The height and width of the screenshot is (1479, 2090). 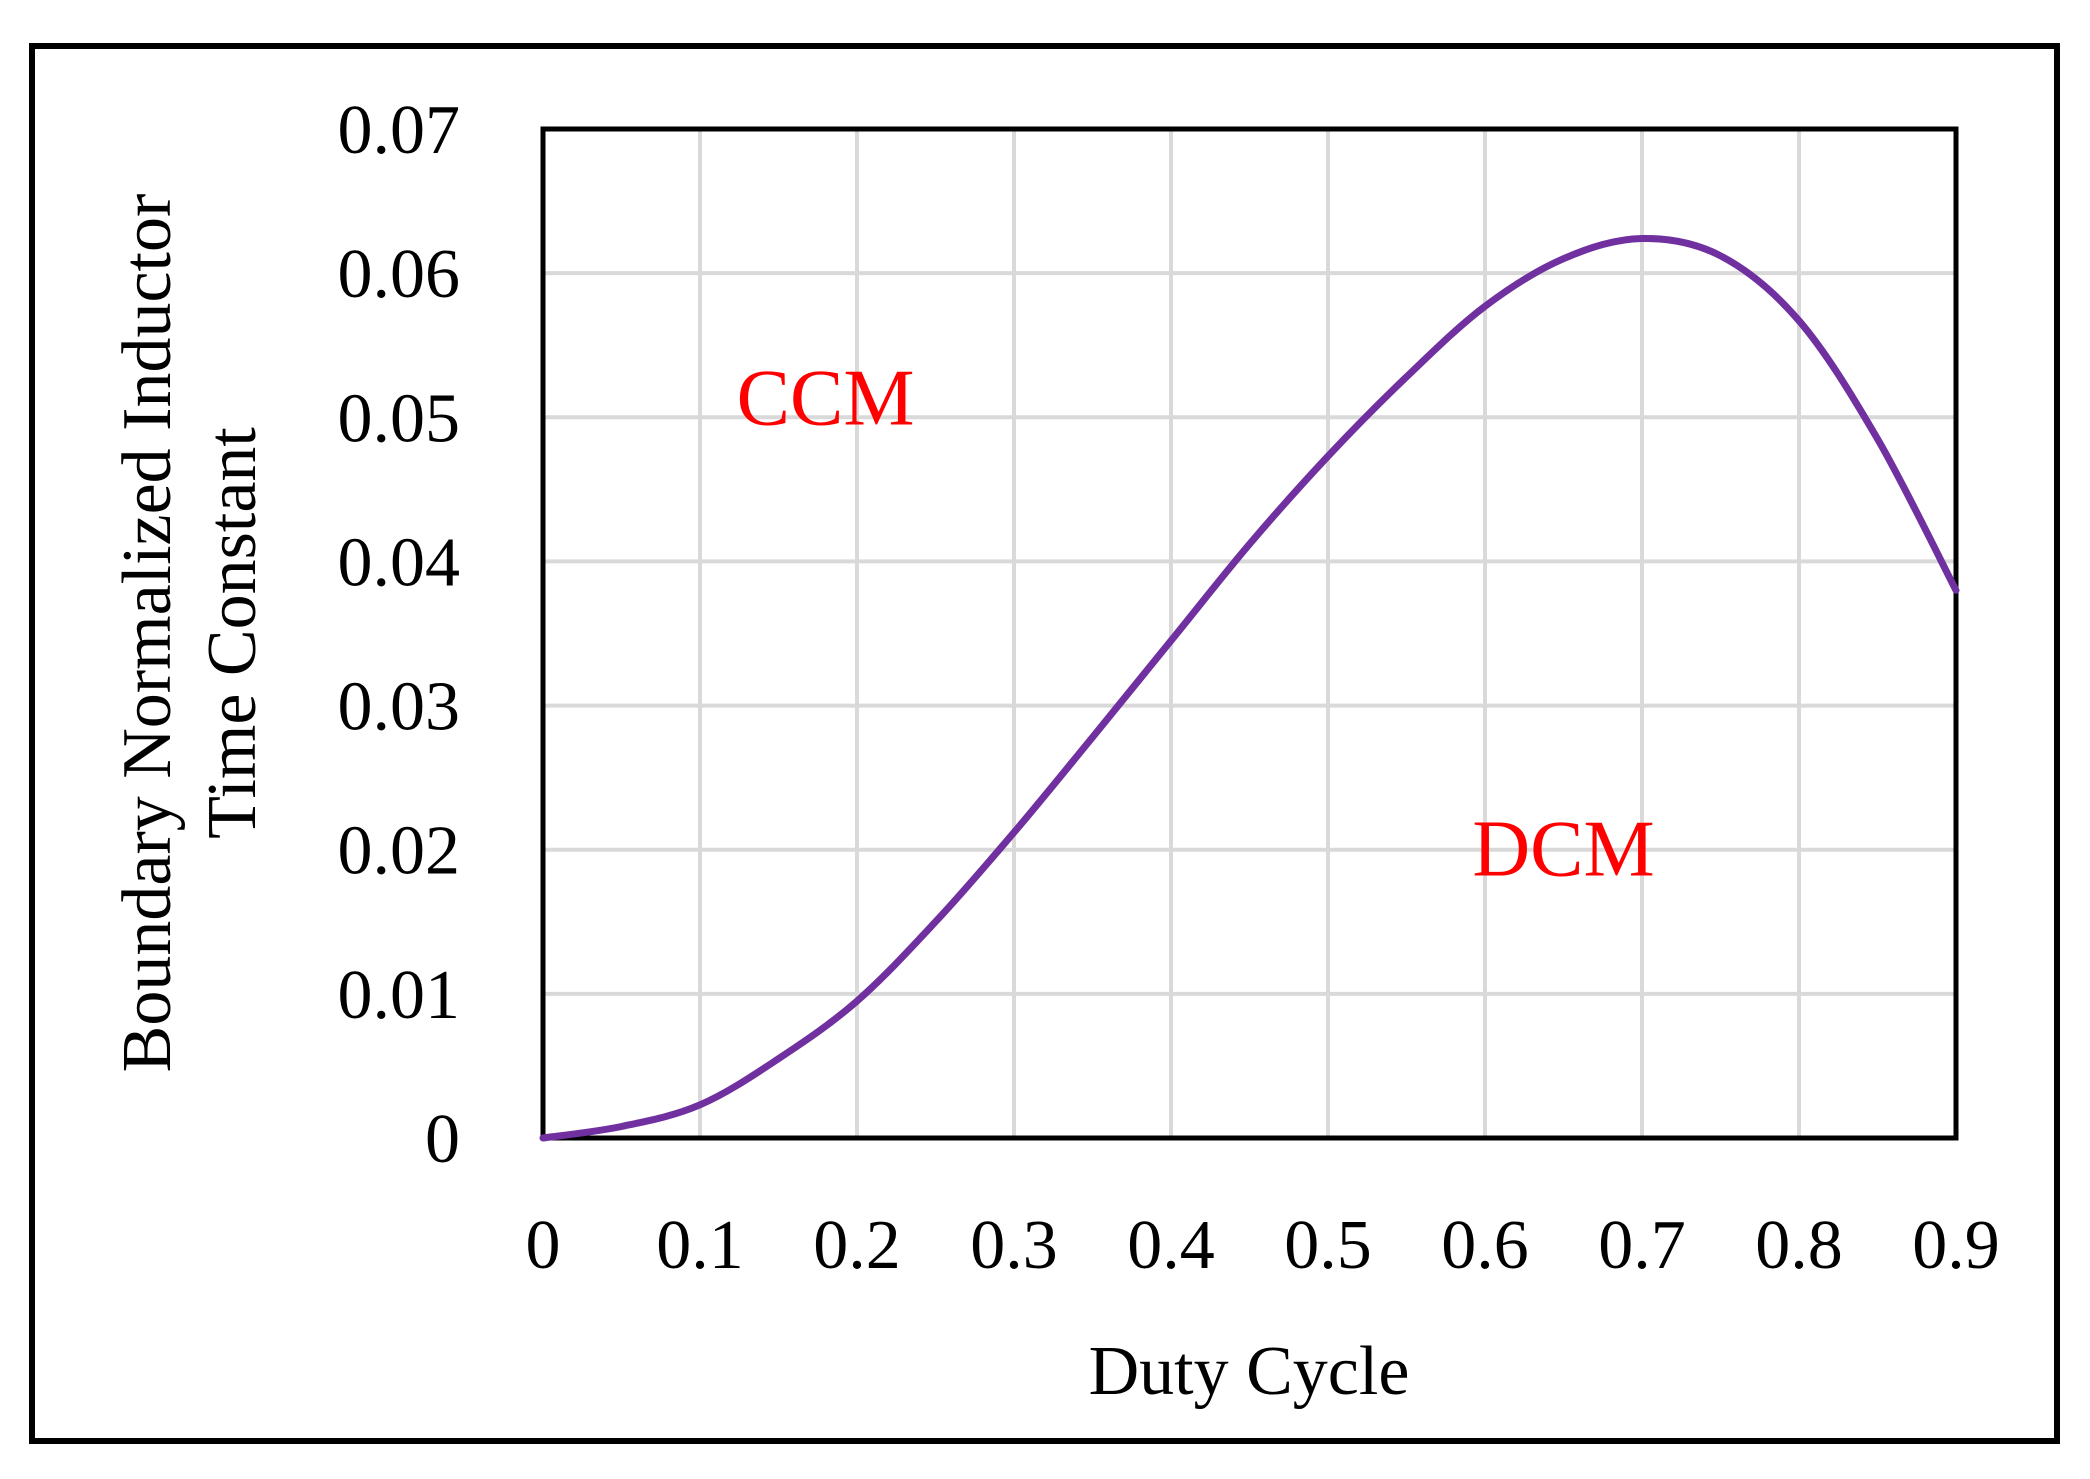 What do you see at coordinates (826, 398) in the screenshot?
I see `annotation-ccm: CCM` at bounding box center [826, 398].